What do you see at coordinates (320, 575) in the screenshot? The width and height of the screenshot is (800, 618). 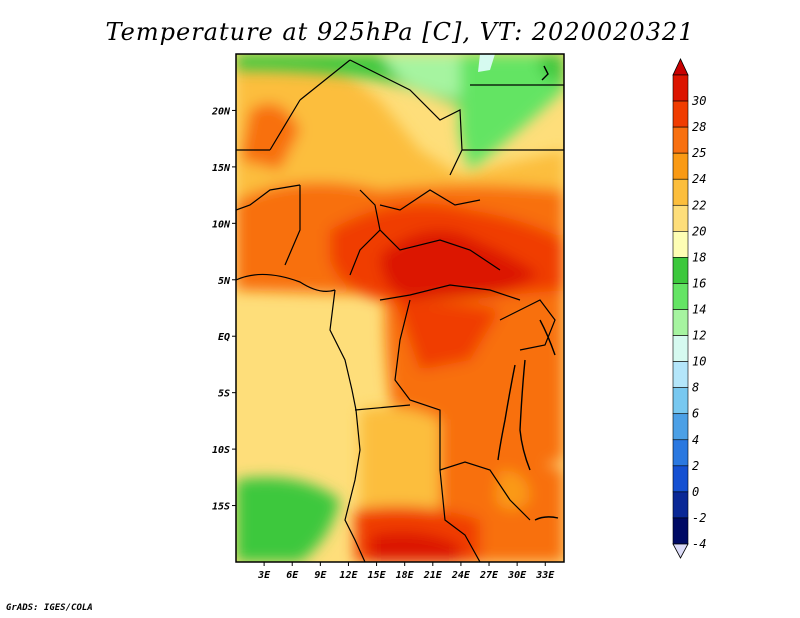 I see `lon-tick-label: 9E` at bounding box center [320, 575].